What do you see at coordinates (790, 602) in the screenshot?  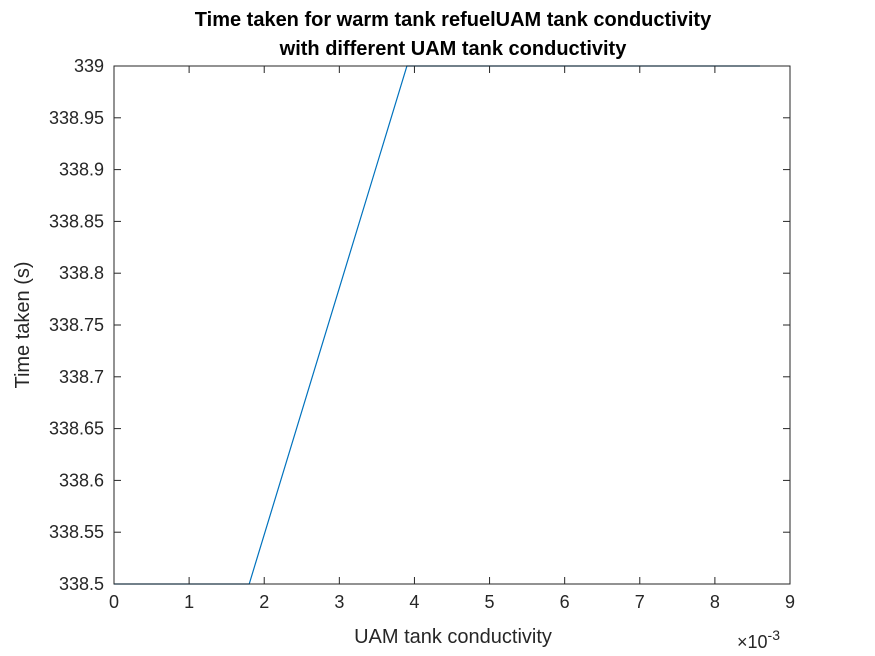 I see `x-tick-label: 9` at bounding box center [790, 602].